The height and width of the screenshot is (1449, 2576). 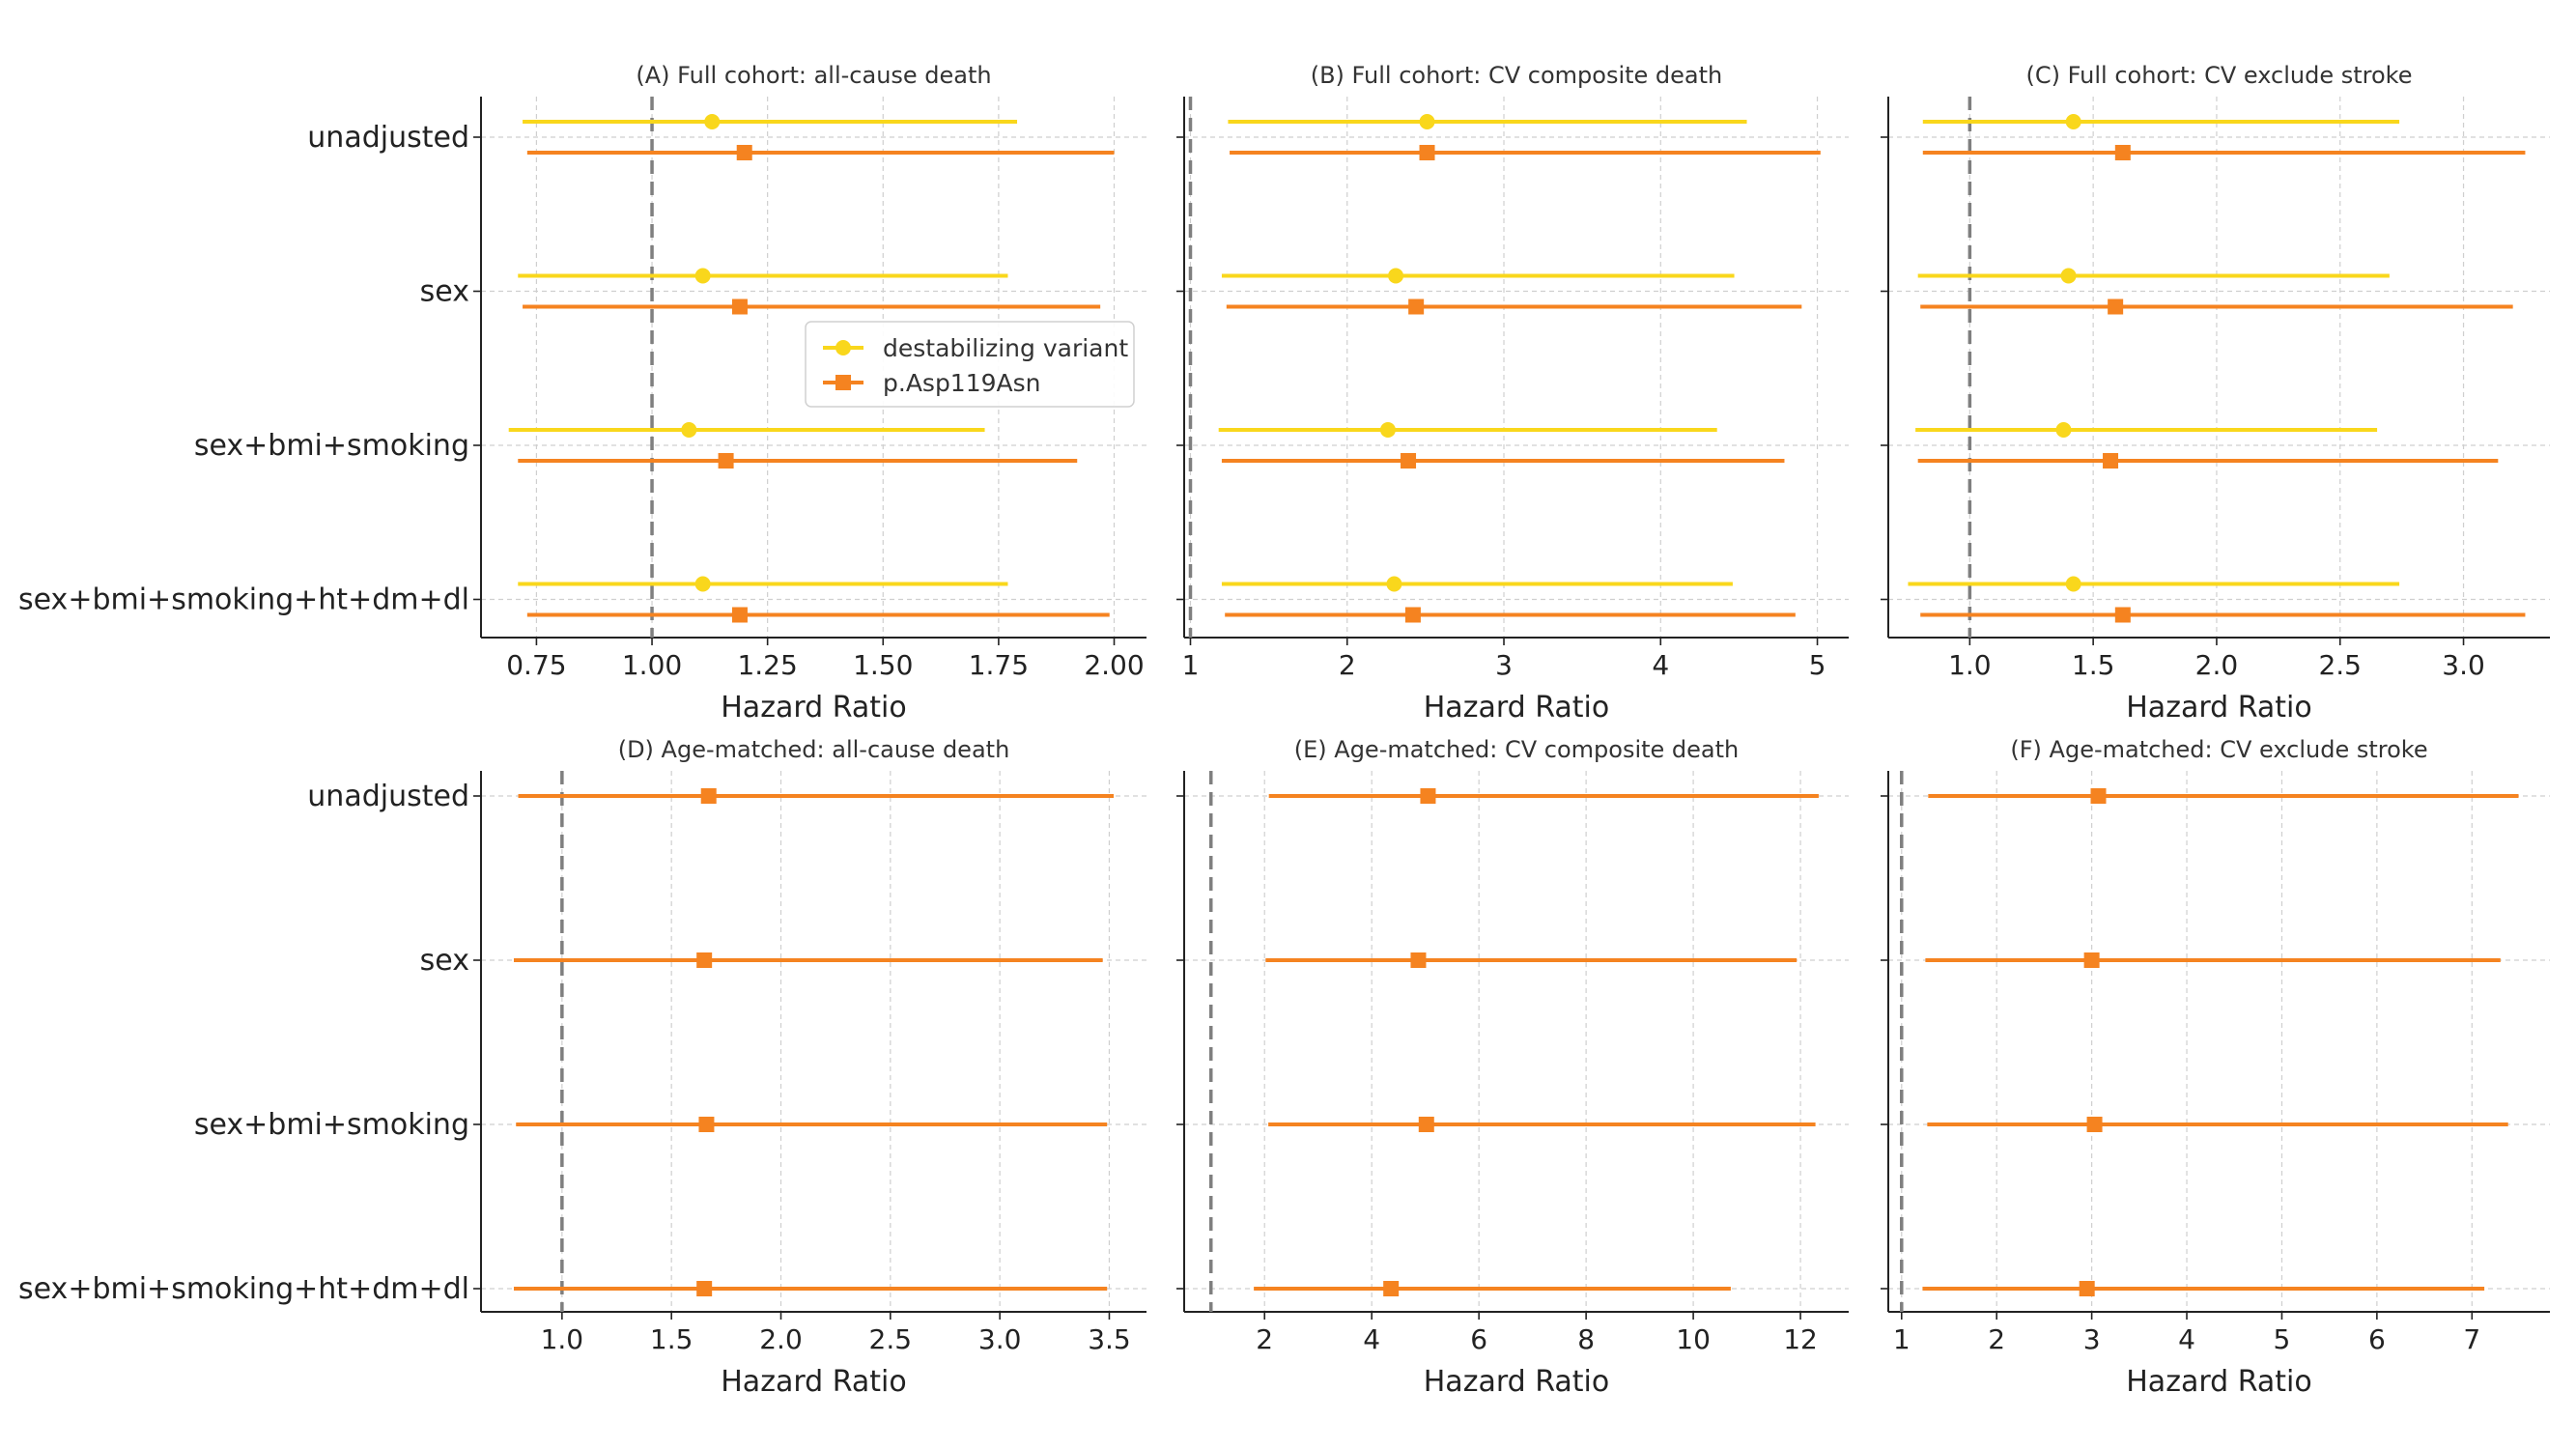 I want to click on legend: destabilizing variant p.Asp119Asn, so click(x=970, y=364).